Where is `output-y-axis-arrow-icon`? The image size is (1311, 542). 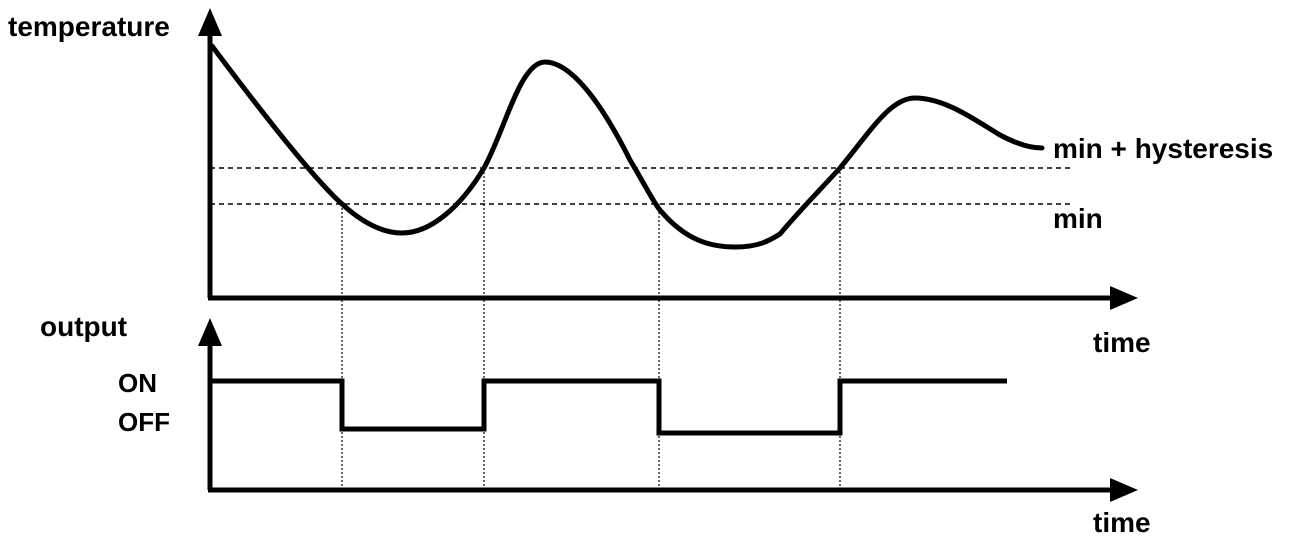
output-y-axis-arrow-icon is located at coordinates (210, 332).